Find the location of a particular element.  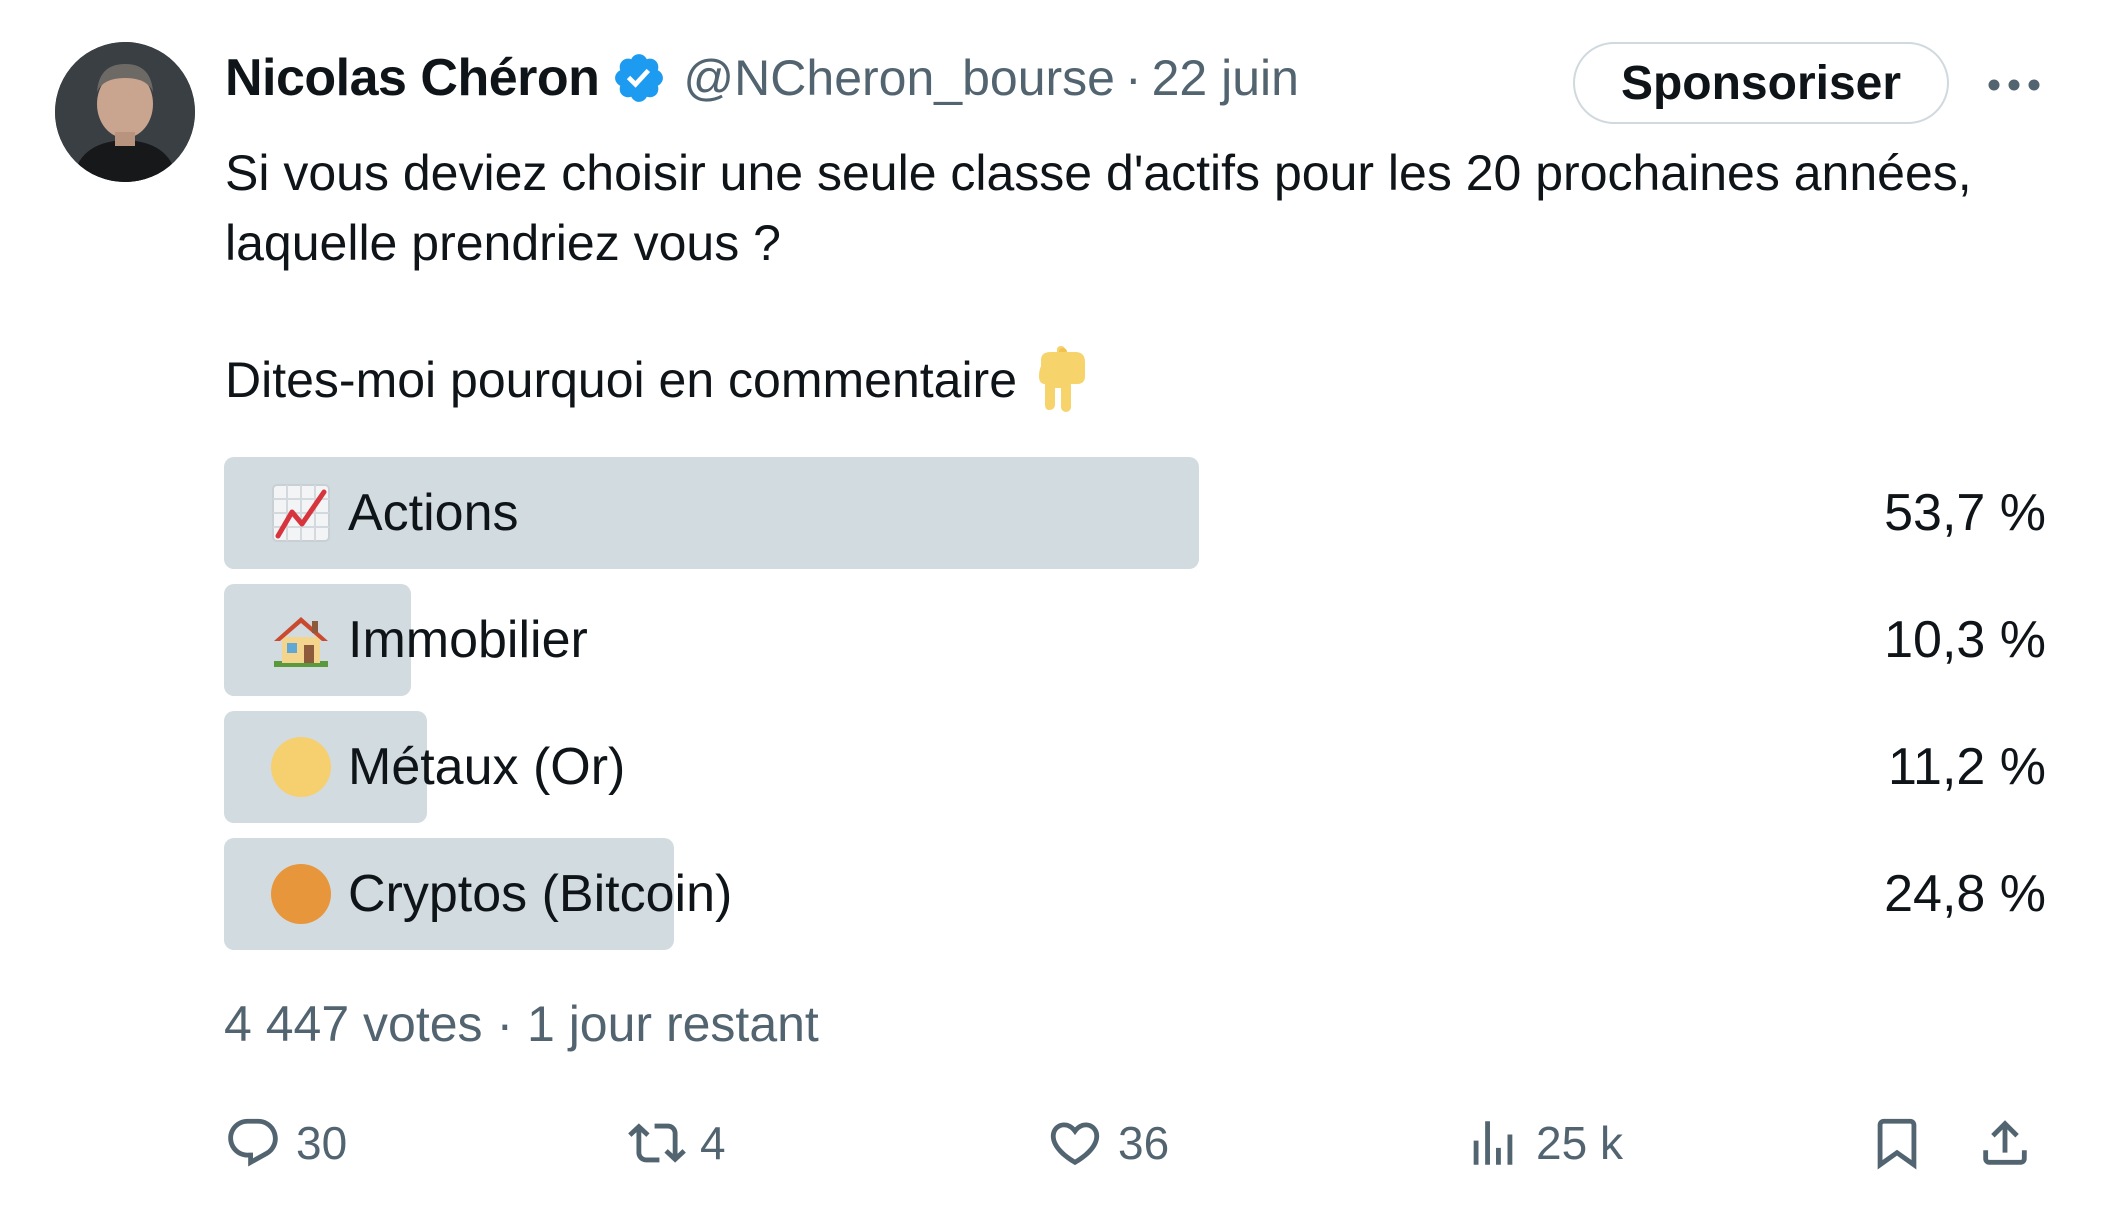

author-handle: @NCheron_bourse is located at coordinates (899, 78).